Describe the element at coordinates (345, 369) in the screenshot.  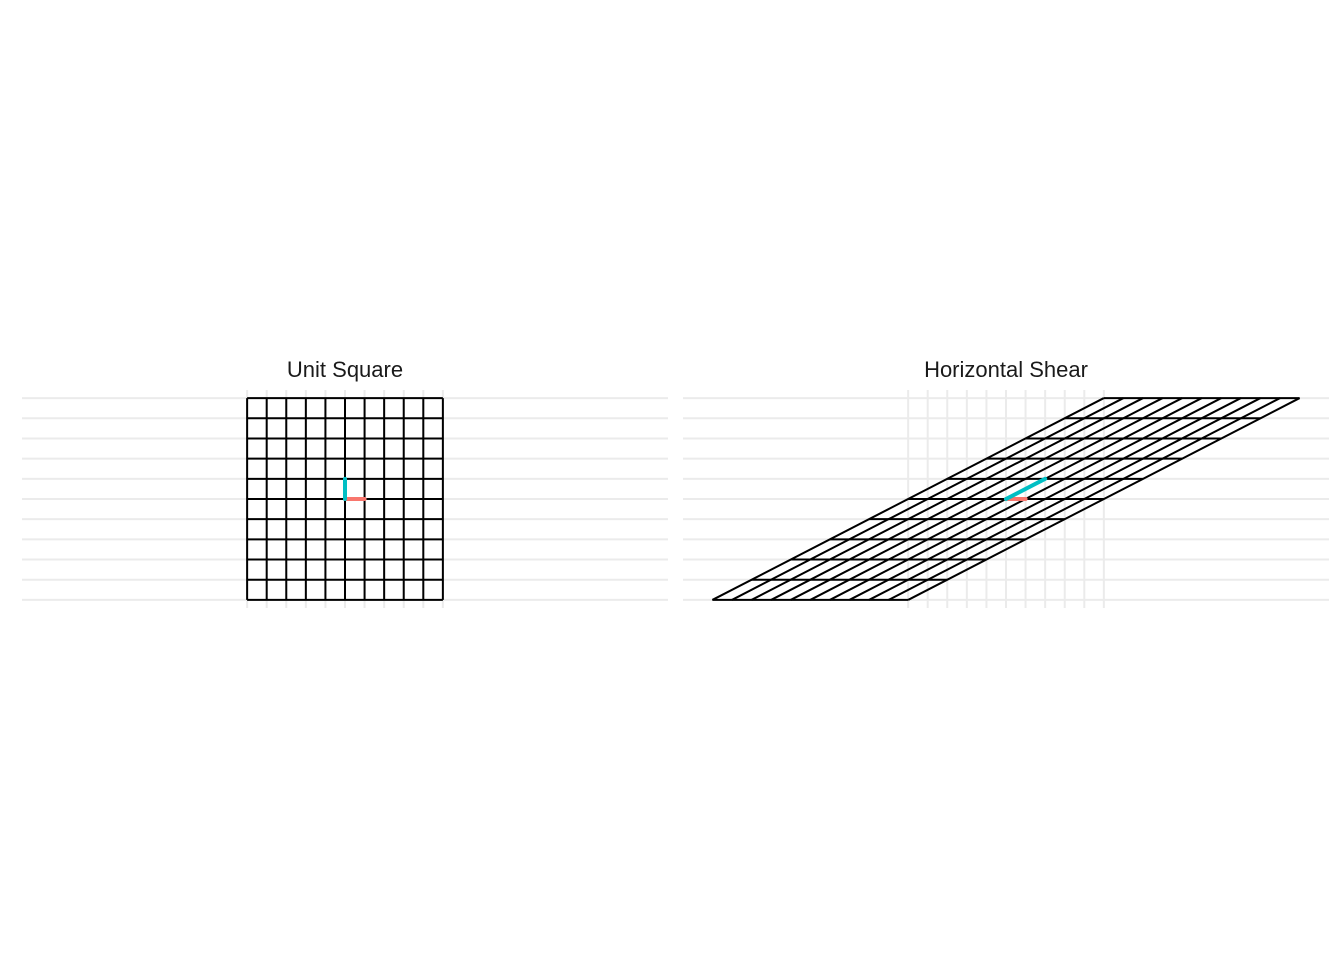
I see `panel-title: Unit Square` at that location.